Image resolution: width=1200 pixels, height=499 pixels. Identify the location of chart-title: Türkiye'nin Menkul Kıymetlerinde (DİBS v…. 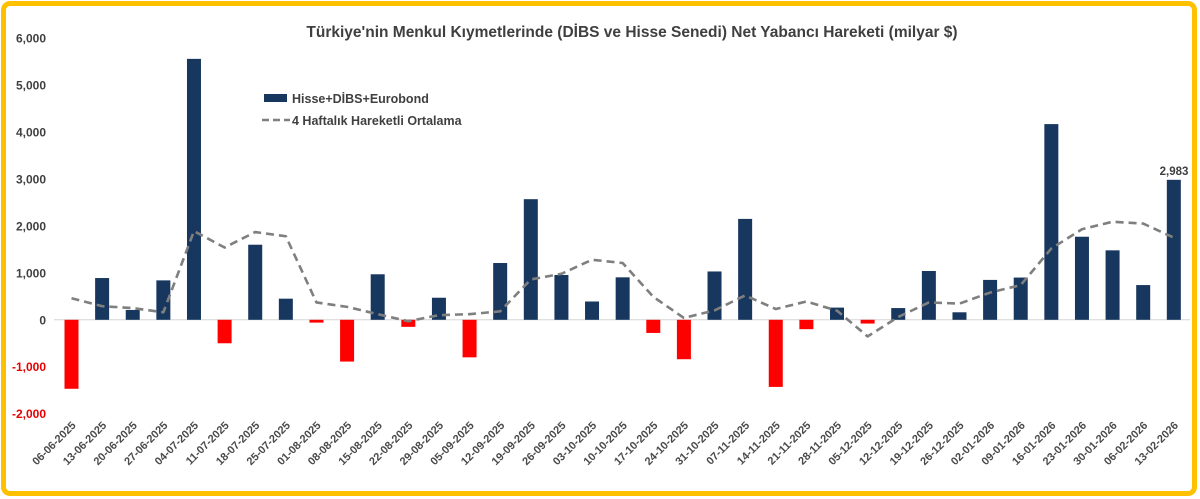
(631, 32).